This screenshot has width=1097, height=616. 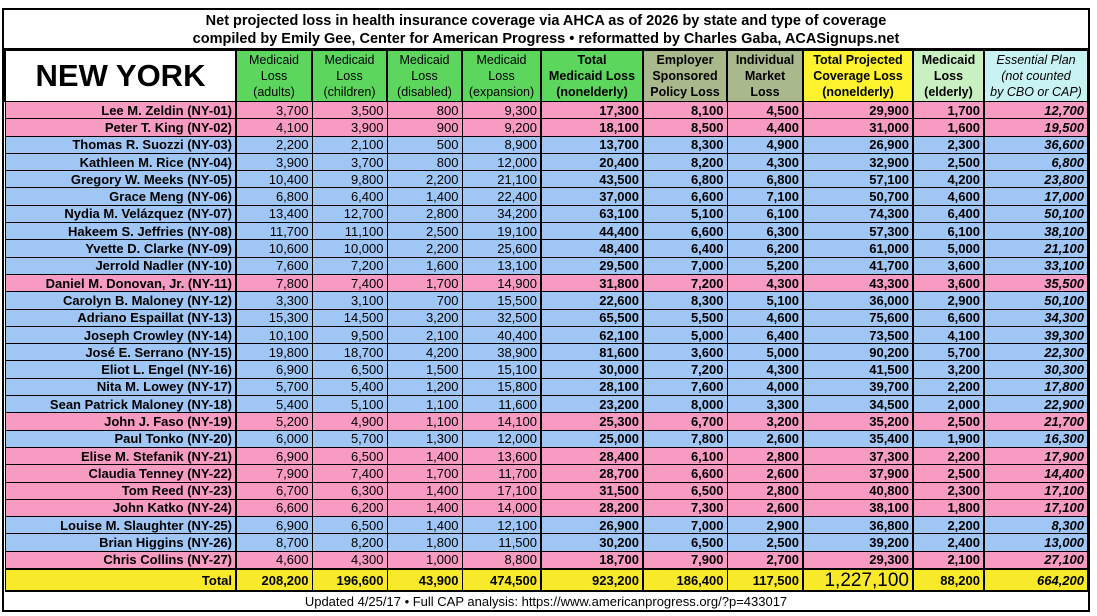 I want to click on value-cell: 5,000, so click(x=685, y=335).